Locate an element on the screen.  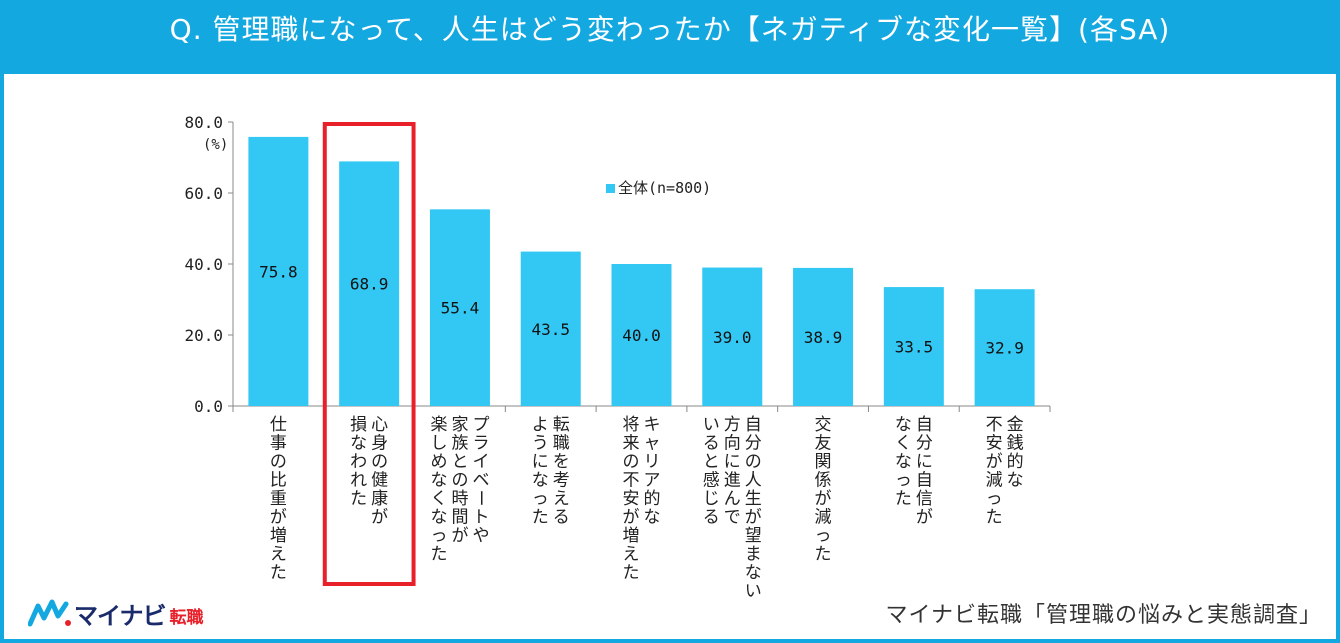
x-category-char: 生 is located at coordinates (753, 499).